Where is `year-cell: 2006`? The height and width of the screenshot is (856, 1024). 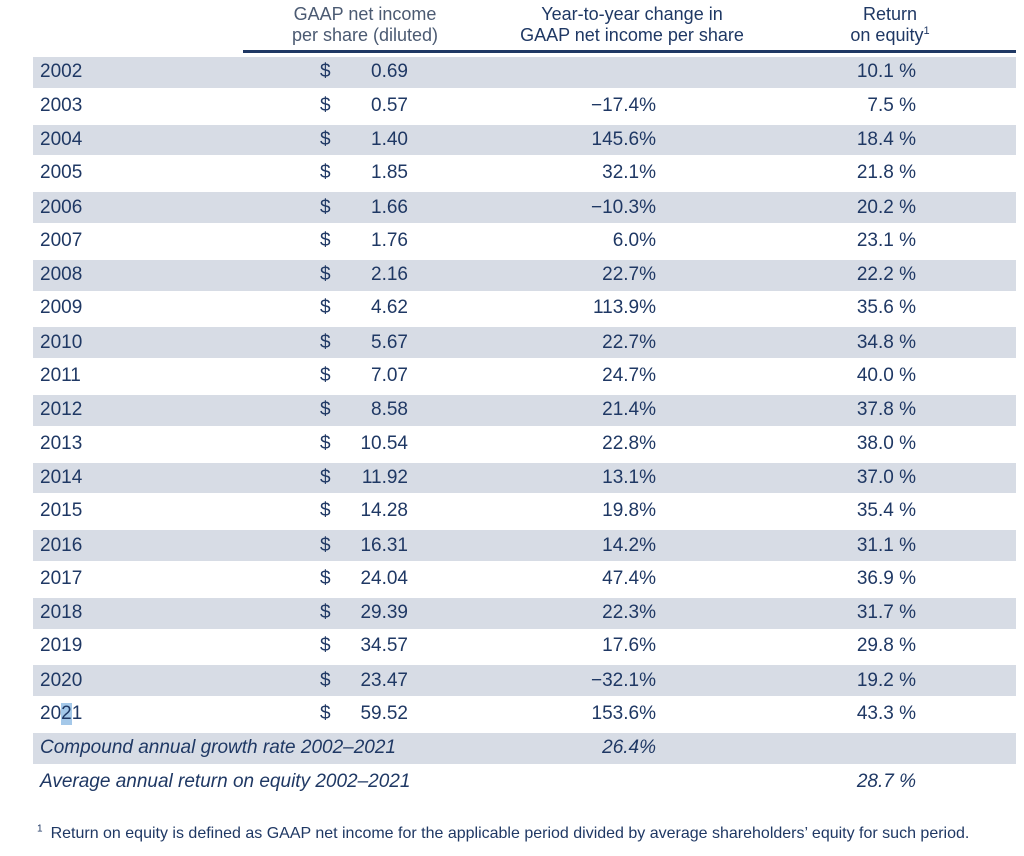
year-cell: 2006 is located at coordinates (61, 207).